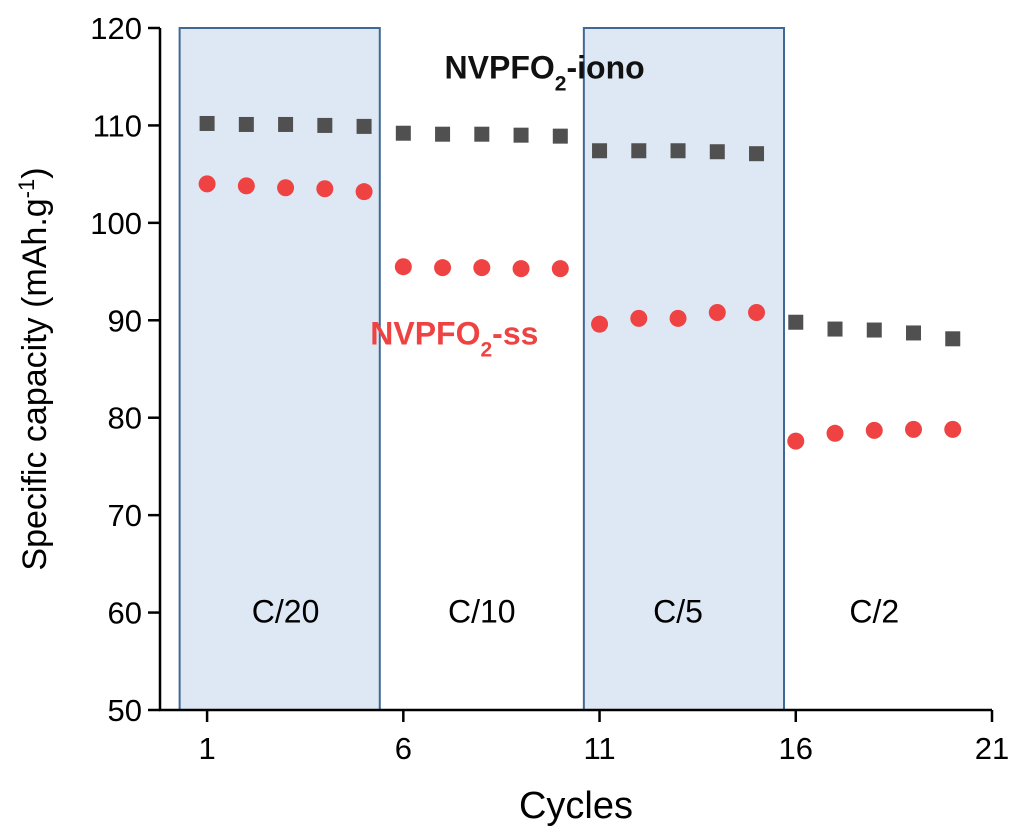 The image size is (1018, 832). I want to click on y-tick-label-5: 100, so click(116, 223).